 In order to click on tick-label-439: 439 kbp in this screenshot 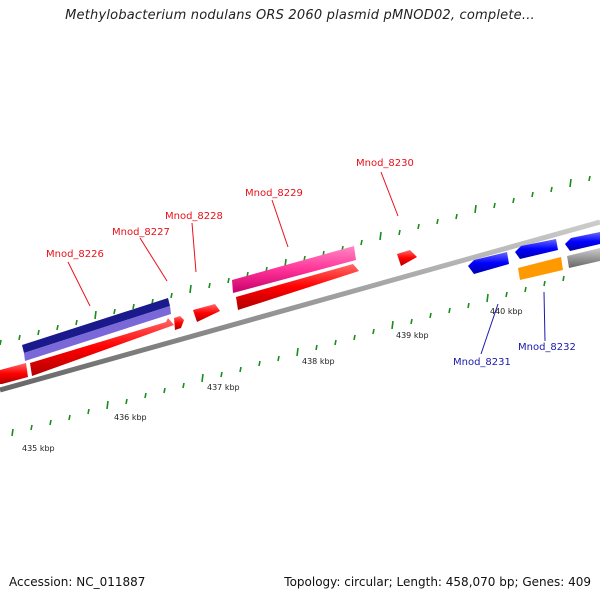, I will do `click(412, 335)`.